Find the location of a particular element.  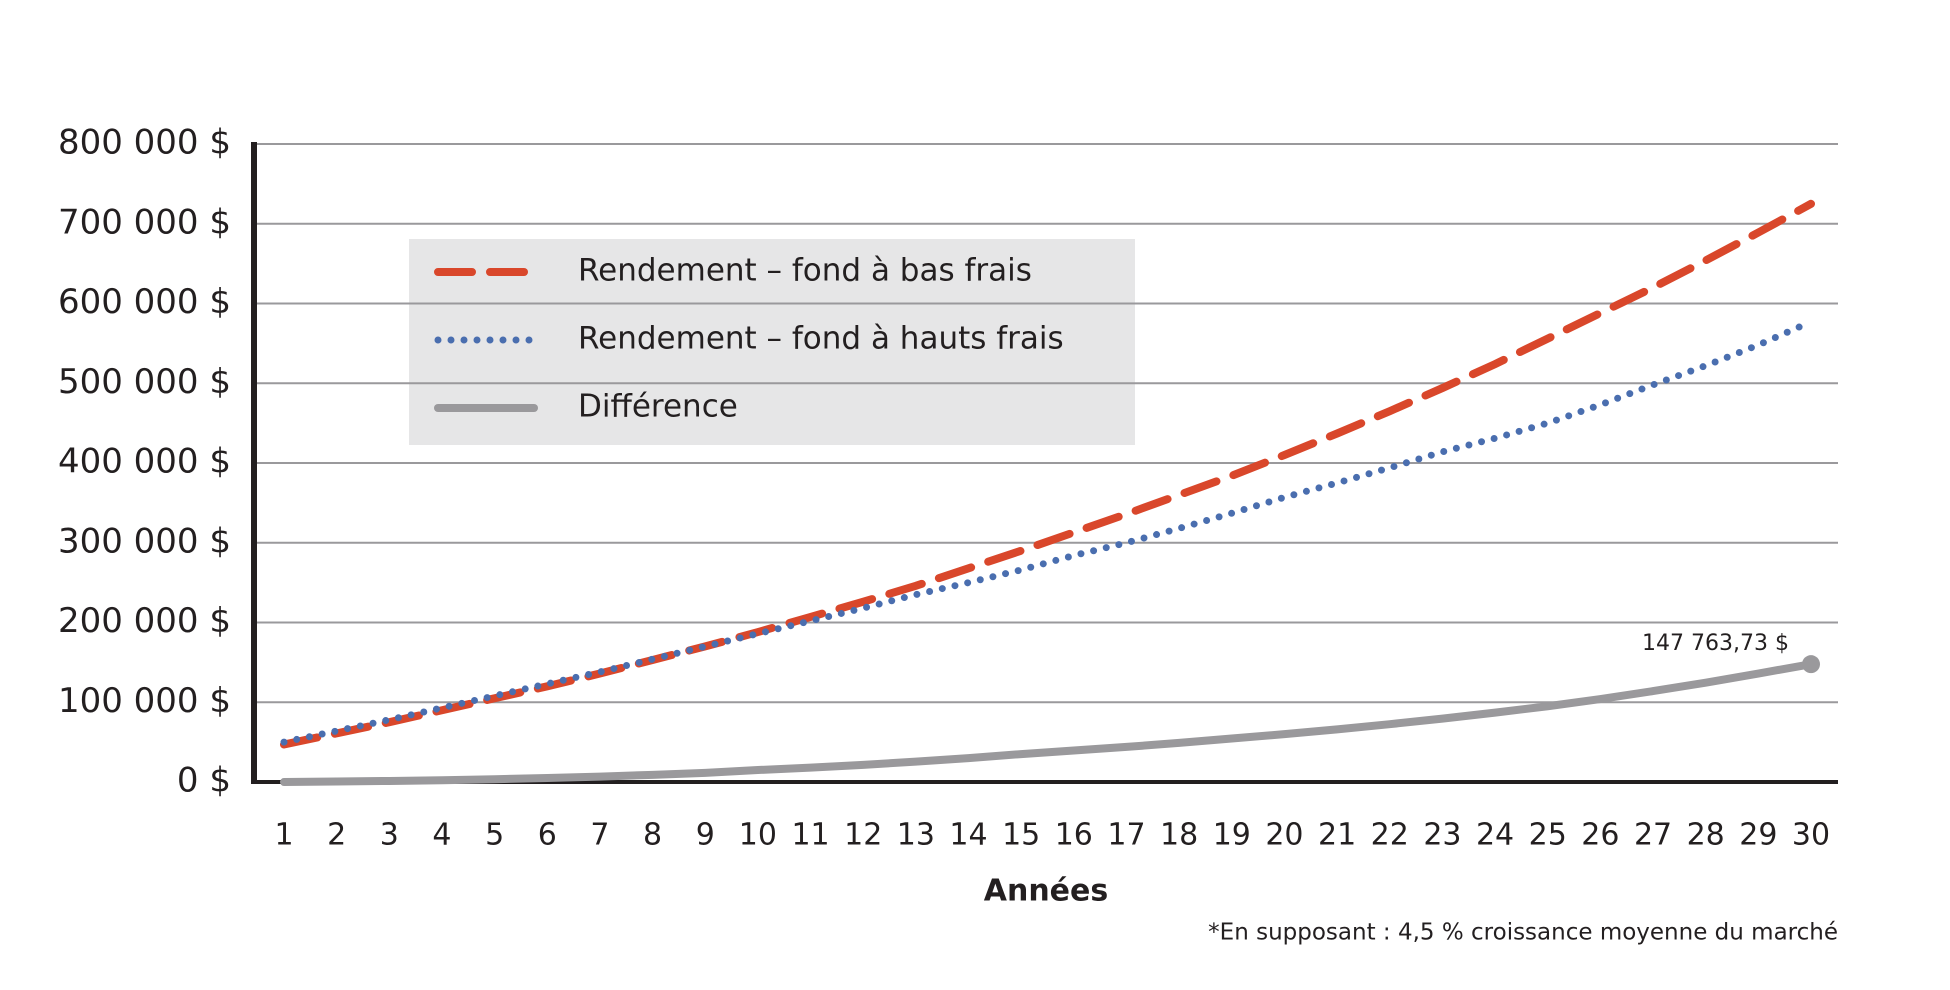

x-tick-label: 16 is located at coordinates (1074, 835).